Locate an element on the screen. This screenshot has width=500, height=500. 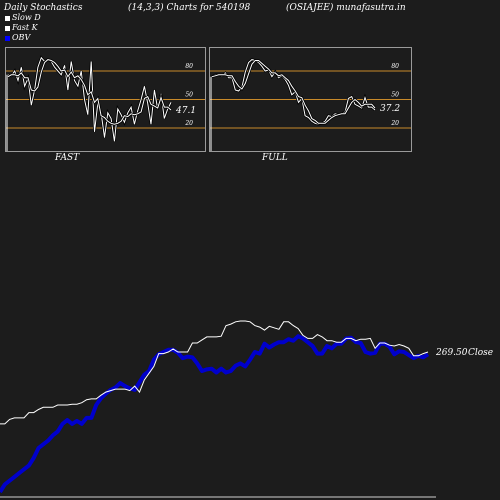
legend-swatch-obv is located at coordinates (7, 38).